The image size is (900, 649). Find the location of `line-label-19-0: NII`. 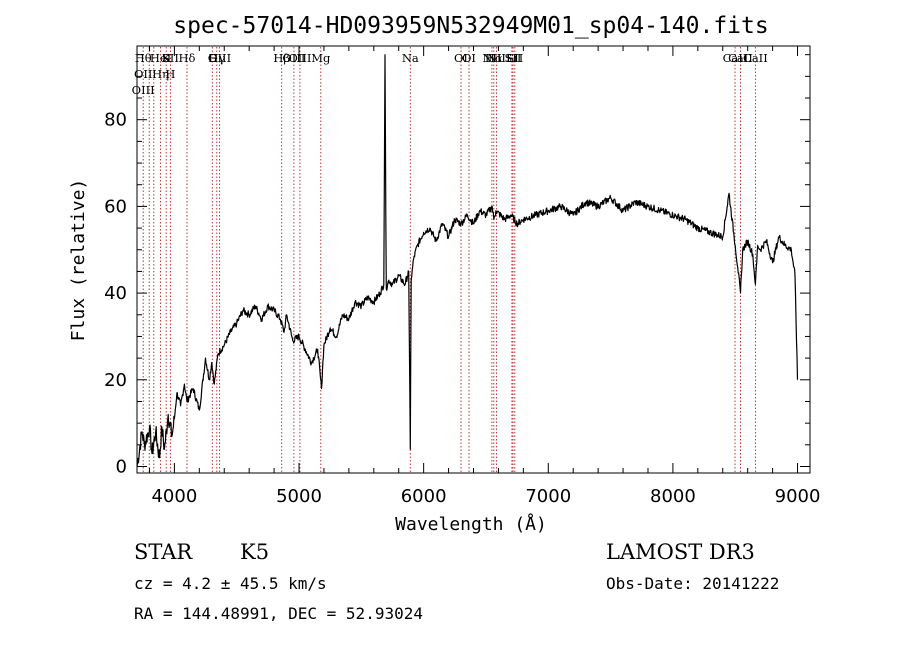

line-label-19-0: NII is located at coordinates (496, 58).